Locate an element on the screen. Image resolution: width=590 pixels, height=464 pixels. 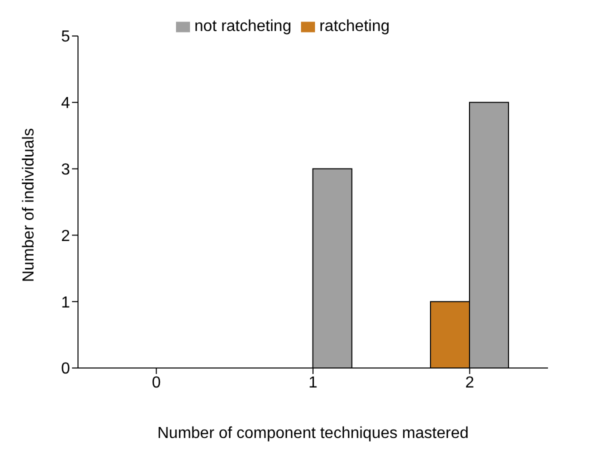
y-axis-title: Number of individuals is located at coordinates (29, 205).